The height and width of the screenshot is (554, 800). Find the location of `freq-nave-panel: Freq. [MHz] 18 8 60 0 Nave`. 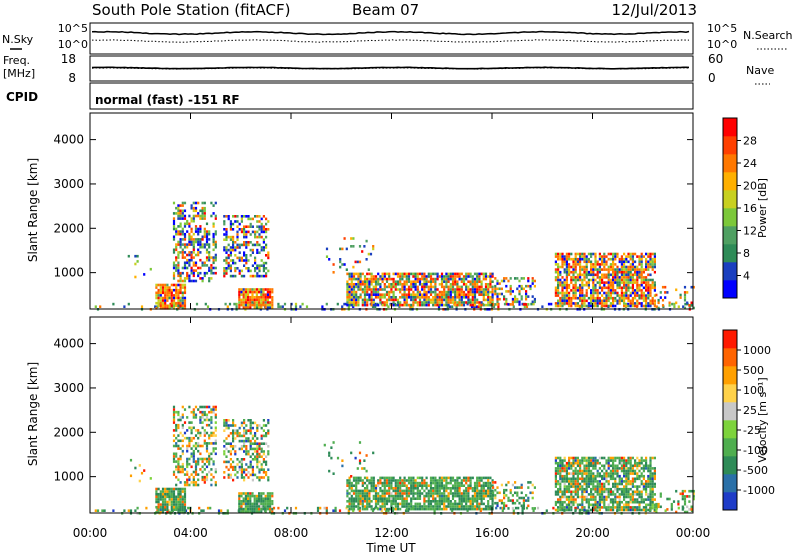

freq-nave-panel: Freq. [MHz] 18 8 60 0 Nave is located at coordinates (388, 68).